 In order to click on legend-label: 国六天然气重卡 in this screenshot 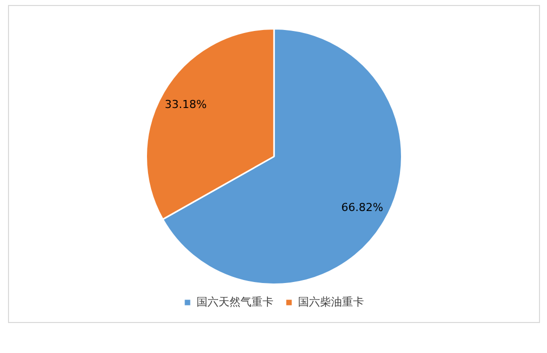, I will do `click(235, 301)`.